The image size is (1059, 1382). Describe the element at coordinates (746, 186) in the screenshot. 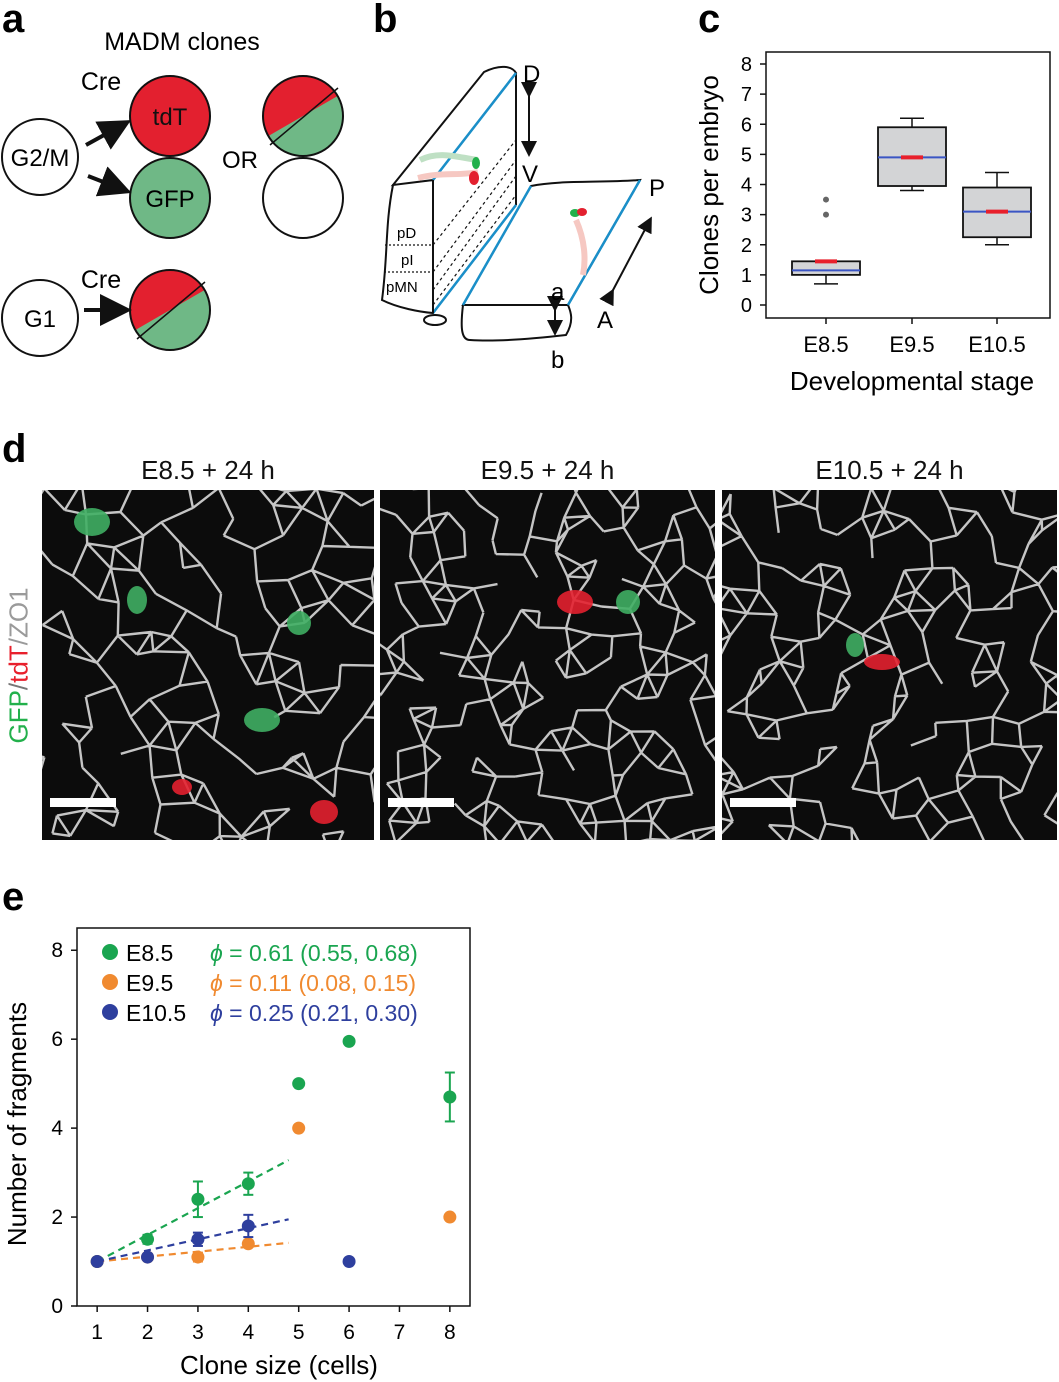

I see `c-ytick-label: 4` at that location.